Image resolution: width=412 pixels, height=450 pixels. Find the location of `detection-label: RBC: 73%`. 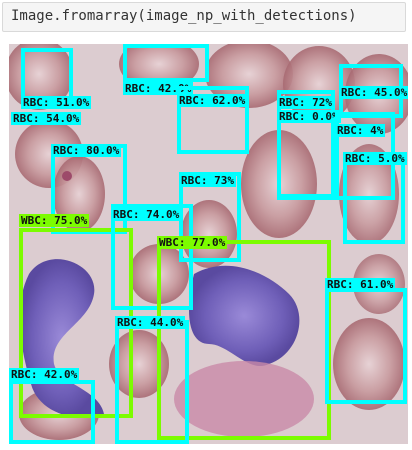

detection-label: RBC: 73% is located at coordinates (207, 180).